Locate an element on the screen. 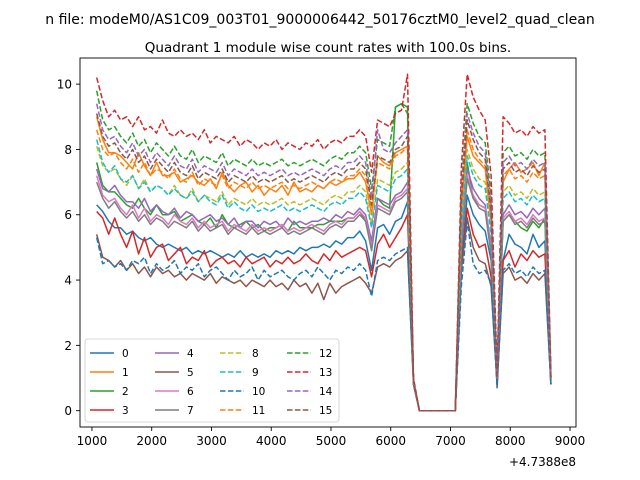  legend-label-15: 15 is located at coordinates (325, 411).